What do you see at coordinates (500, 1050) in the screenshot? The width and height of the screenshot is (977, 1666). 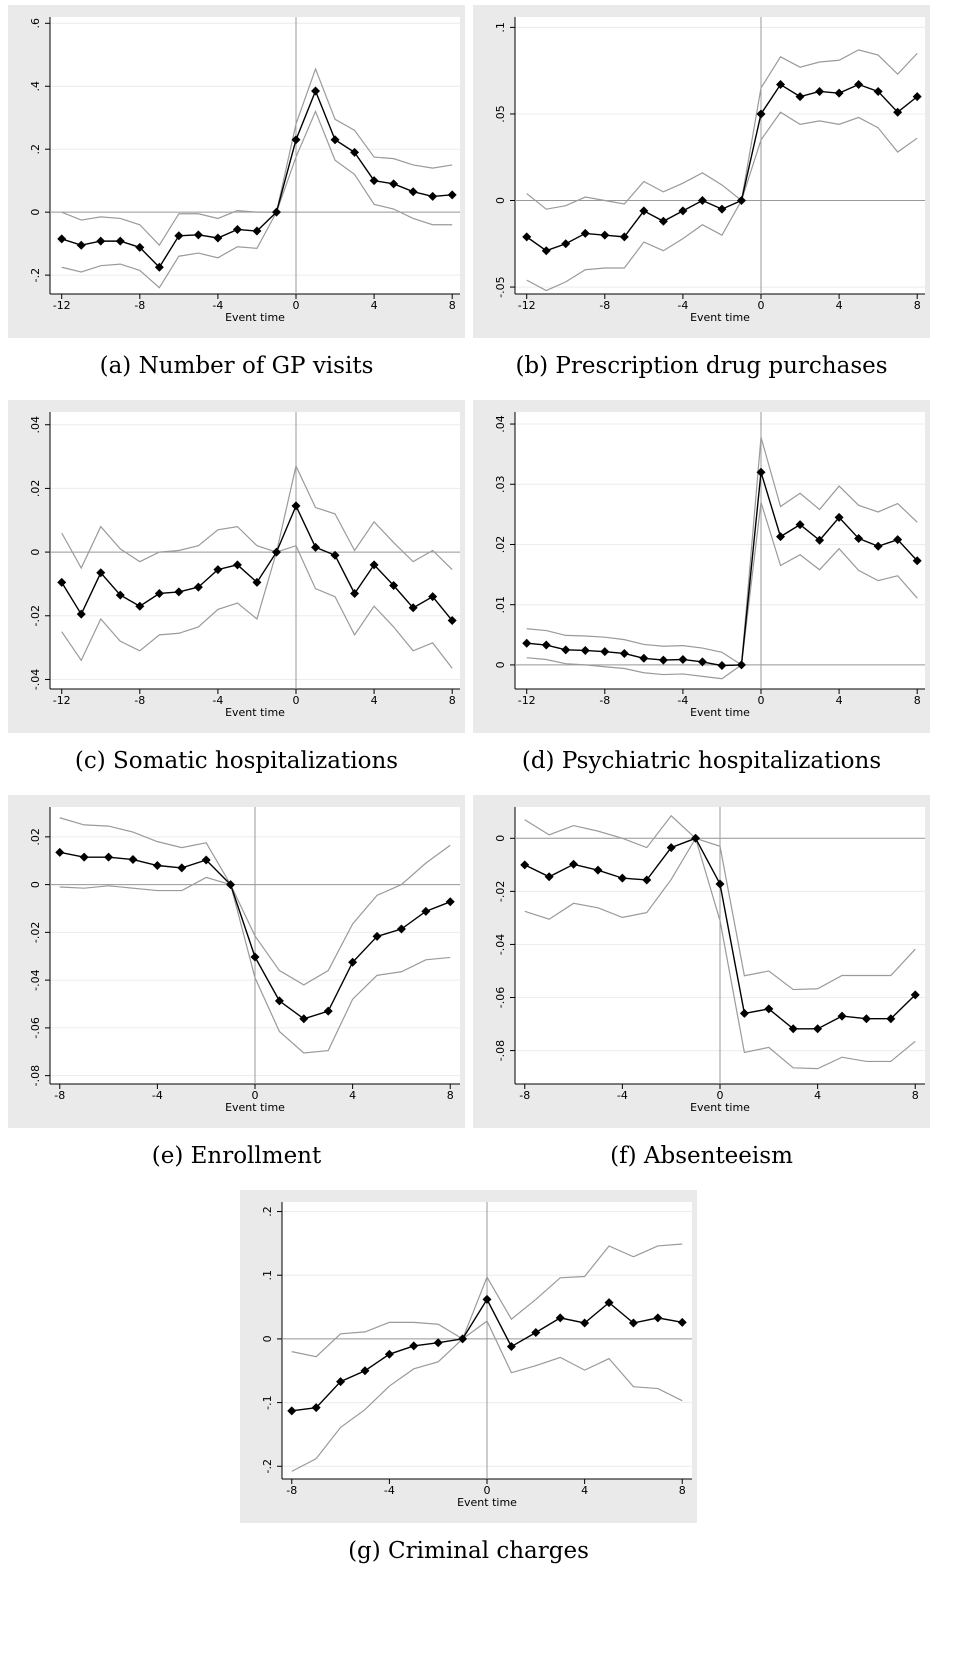 I see `y-tick-label: -.08` at bounding box center [500, 1050].